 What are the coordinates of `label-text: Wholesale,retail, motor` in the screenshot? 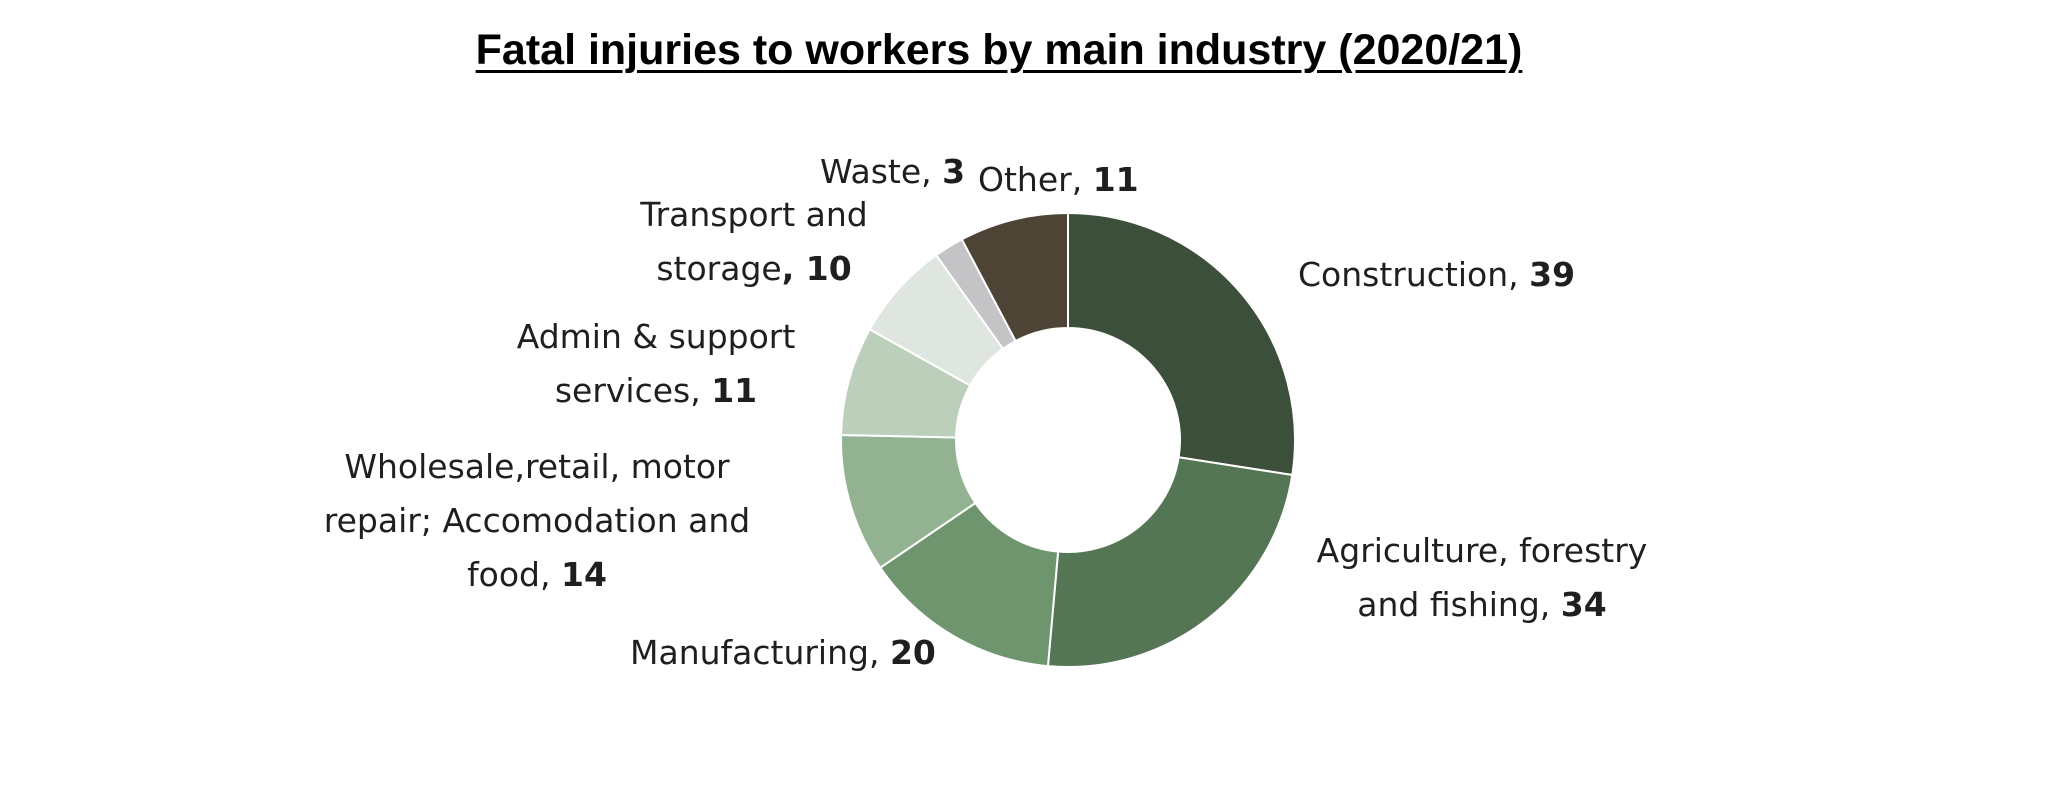 It's located at (537, 466).